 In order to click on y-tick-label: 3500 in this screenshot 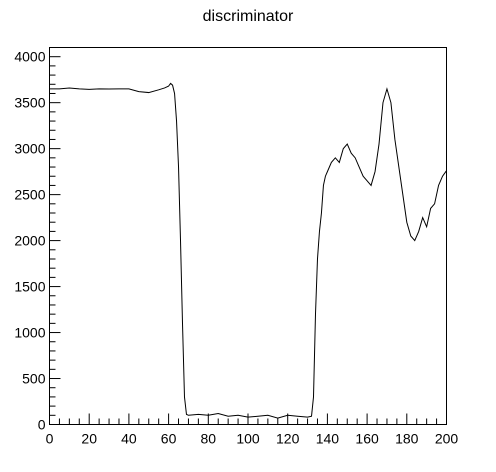, I will do `click(29, 103)`.